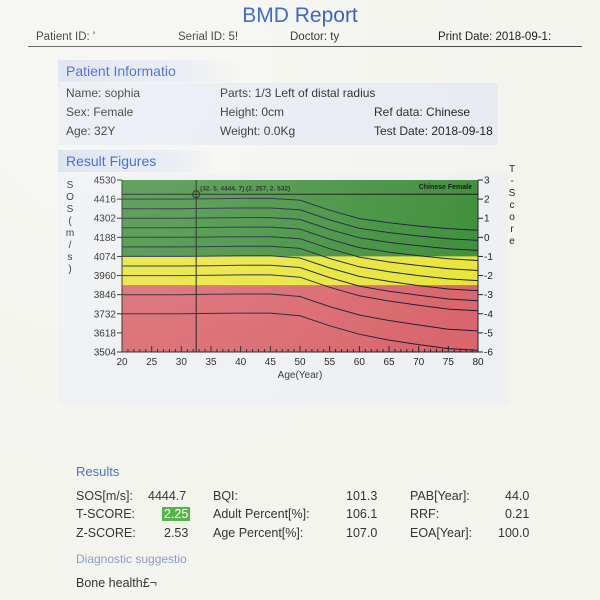 The height and width of the screenshot is (600, 600). What do you see at coordinates (70, 221) in the screenshot?
I see `y-axis-title-char: (` at bounding box center [70, 221].